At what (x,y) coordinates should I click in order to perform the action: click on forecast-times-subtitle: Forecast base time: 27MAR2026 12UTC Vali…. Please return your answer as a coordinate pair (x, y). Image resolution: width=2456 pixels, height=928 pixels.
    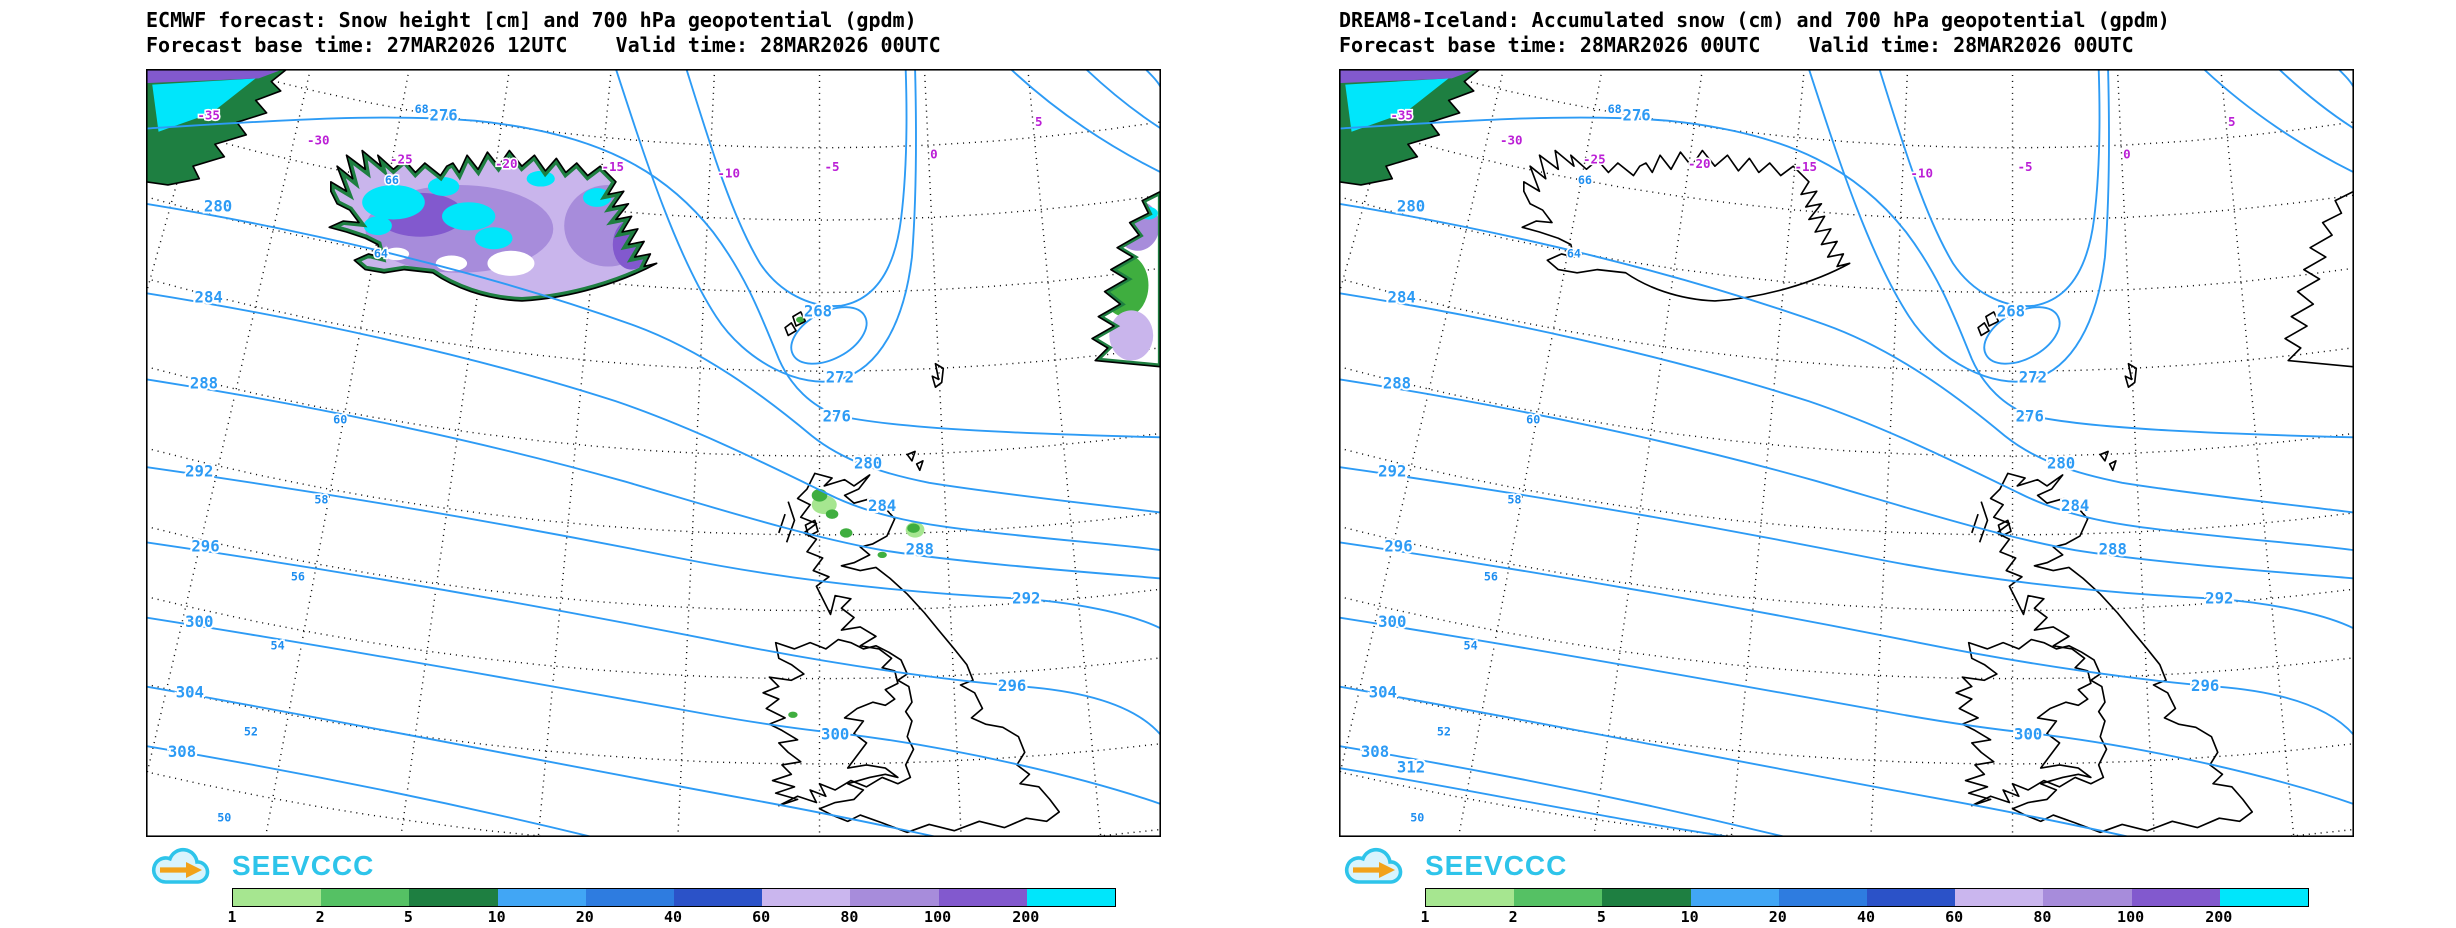
    Looking at the image, I should click on (543, 45).